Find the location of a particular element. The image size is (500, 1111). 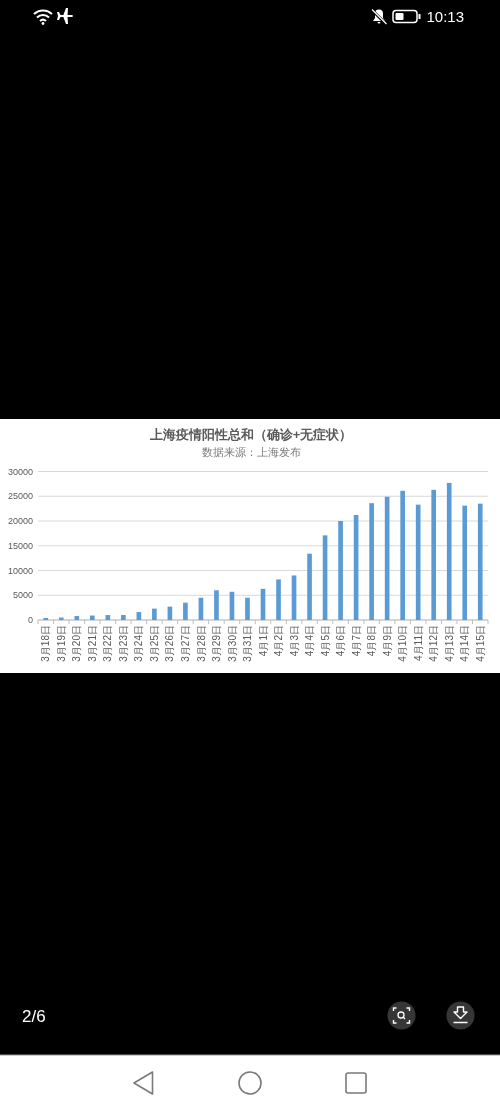

x-tick-label: 4月2日 is located at coordinates (279, 641).